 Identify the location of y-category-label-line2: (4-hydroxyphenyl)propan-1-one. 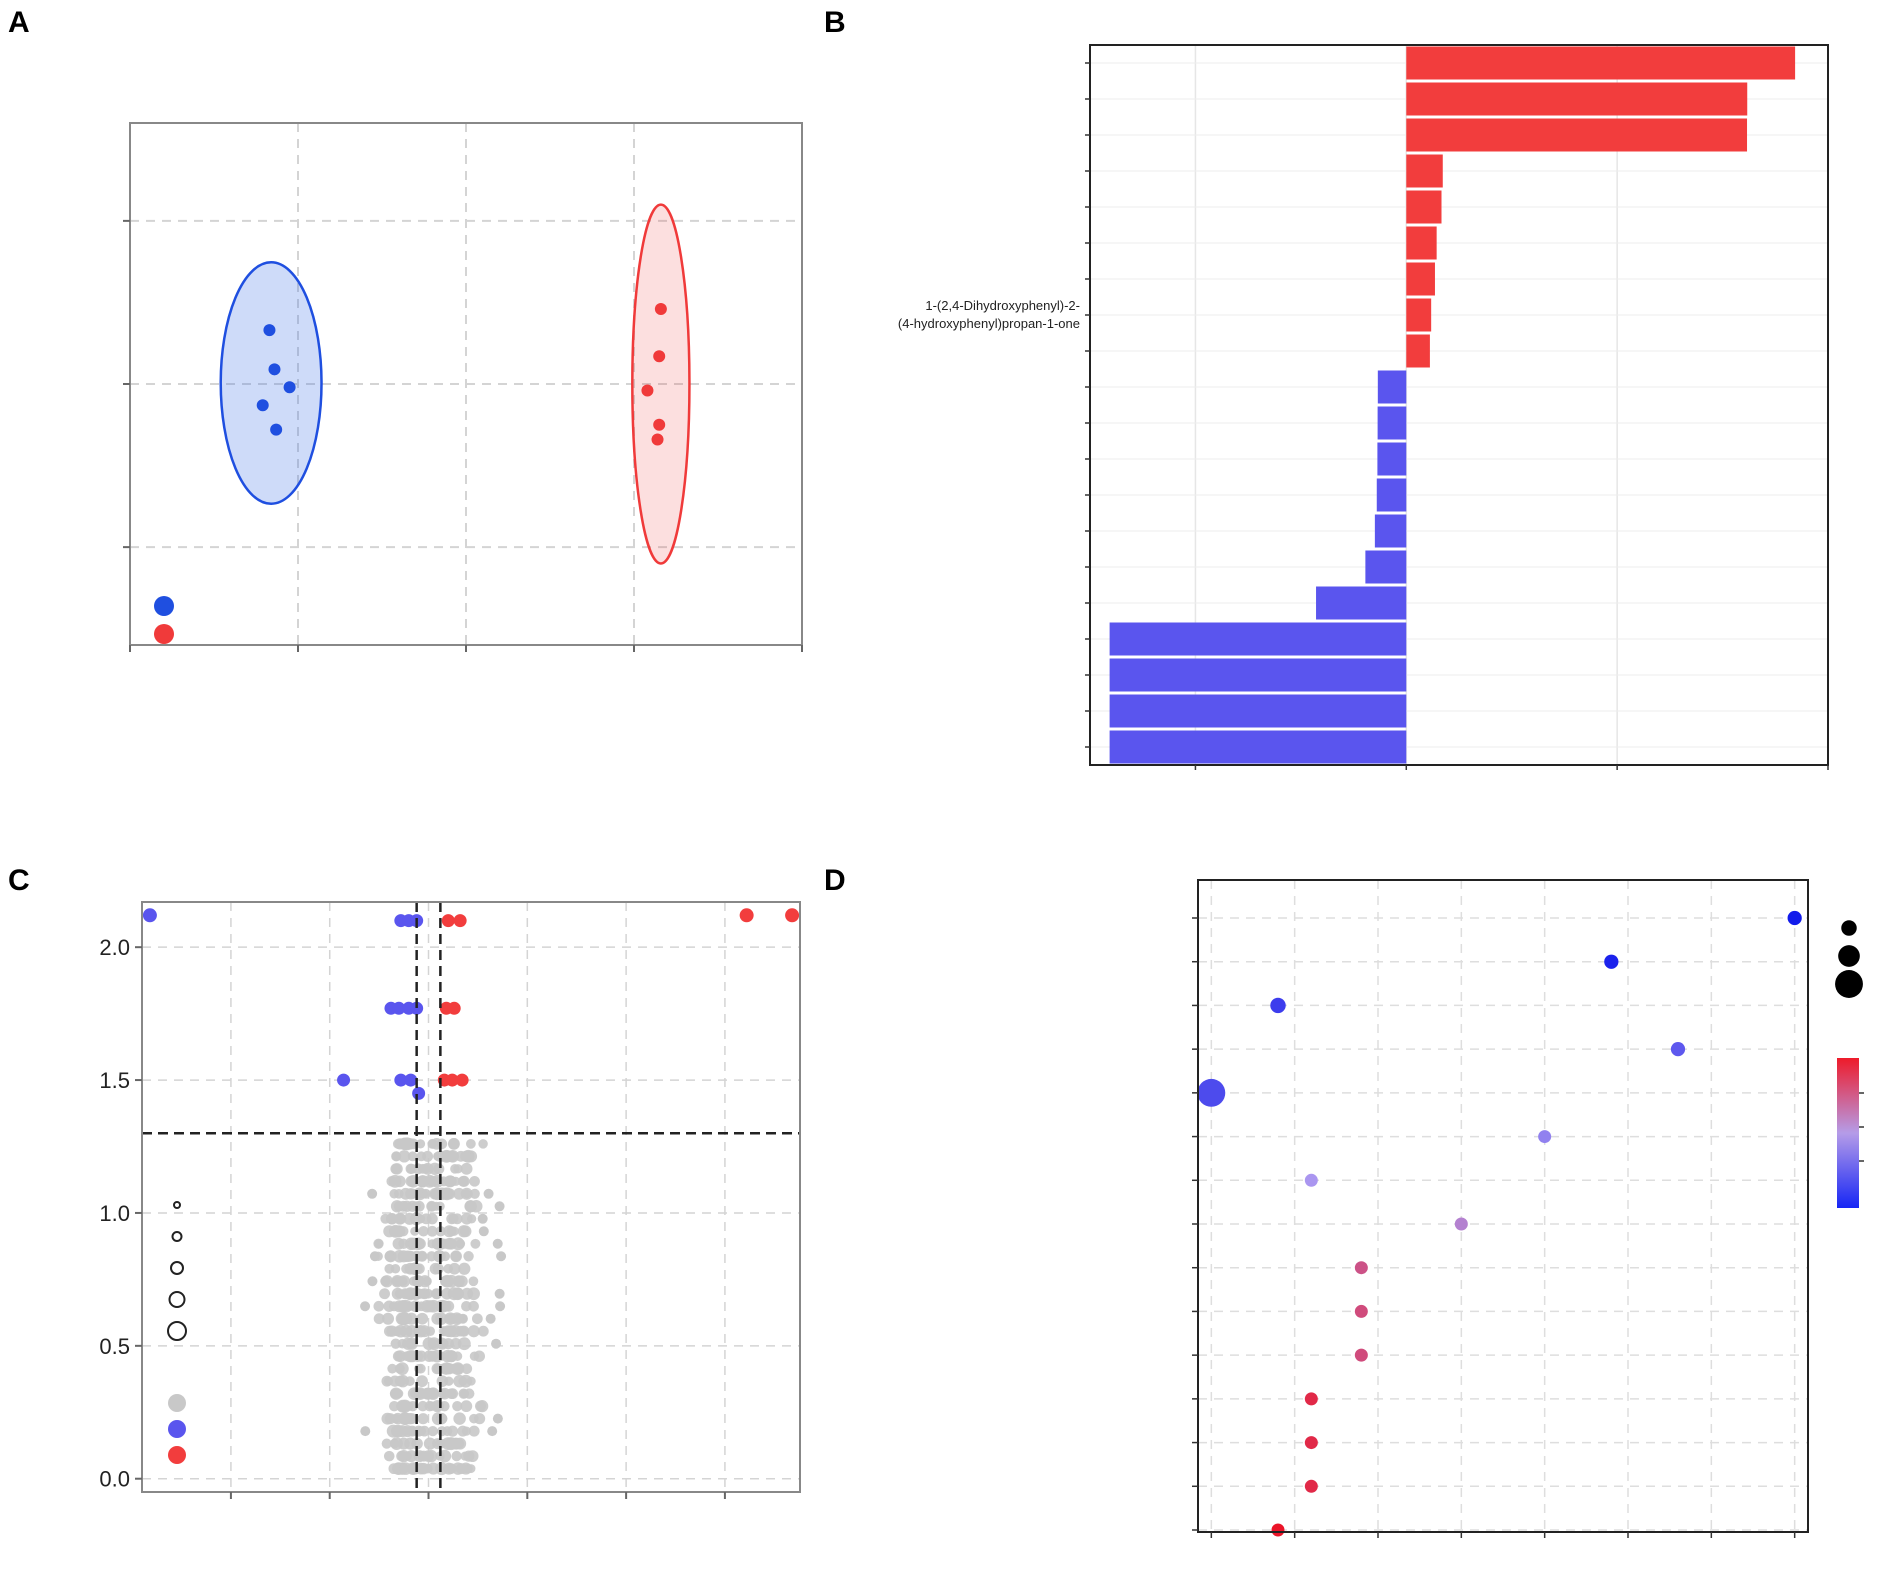
(989, 323).